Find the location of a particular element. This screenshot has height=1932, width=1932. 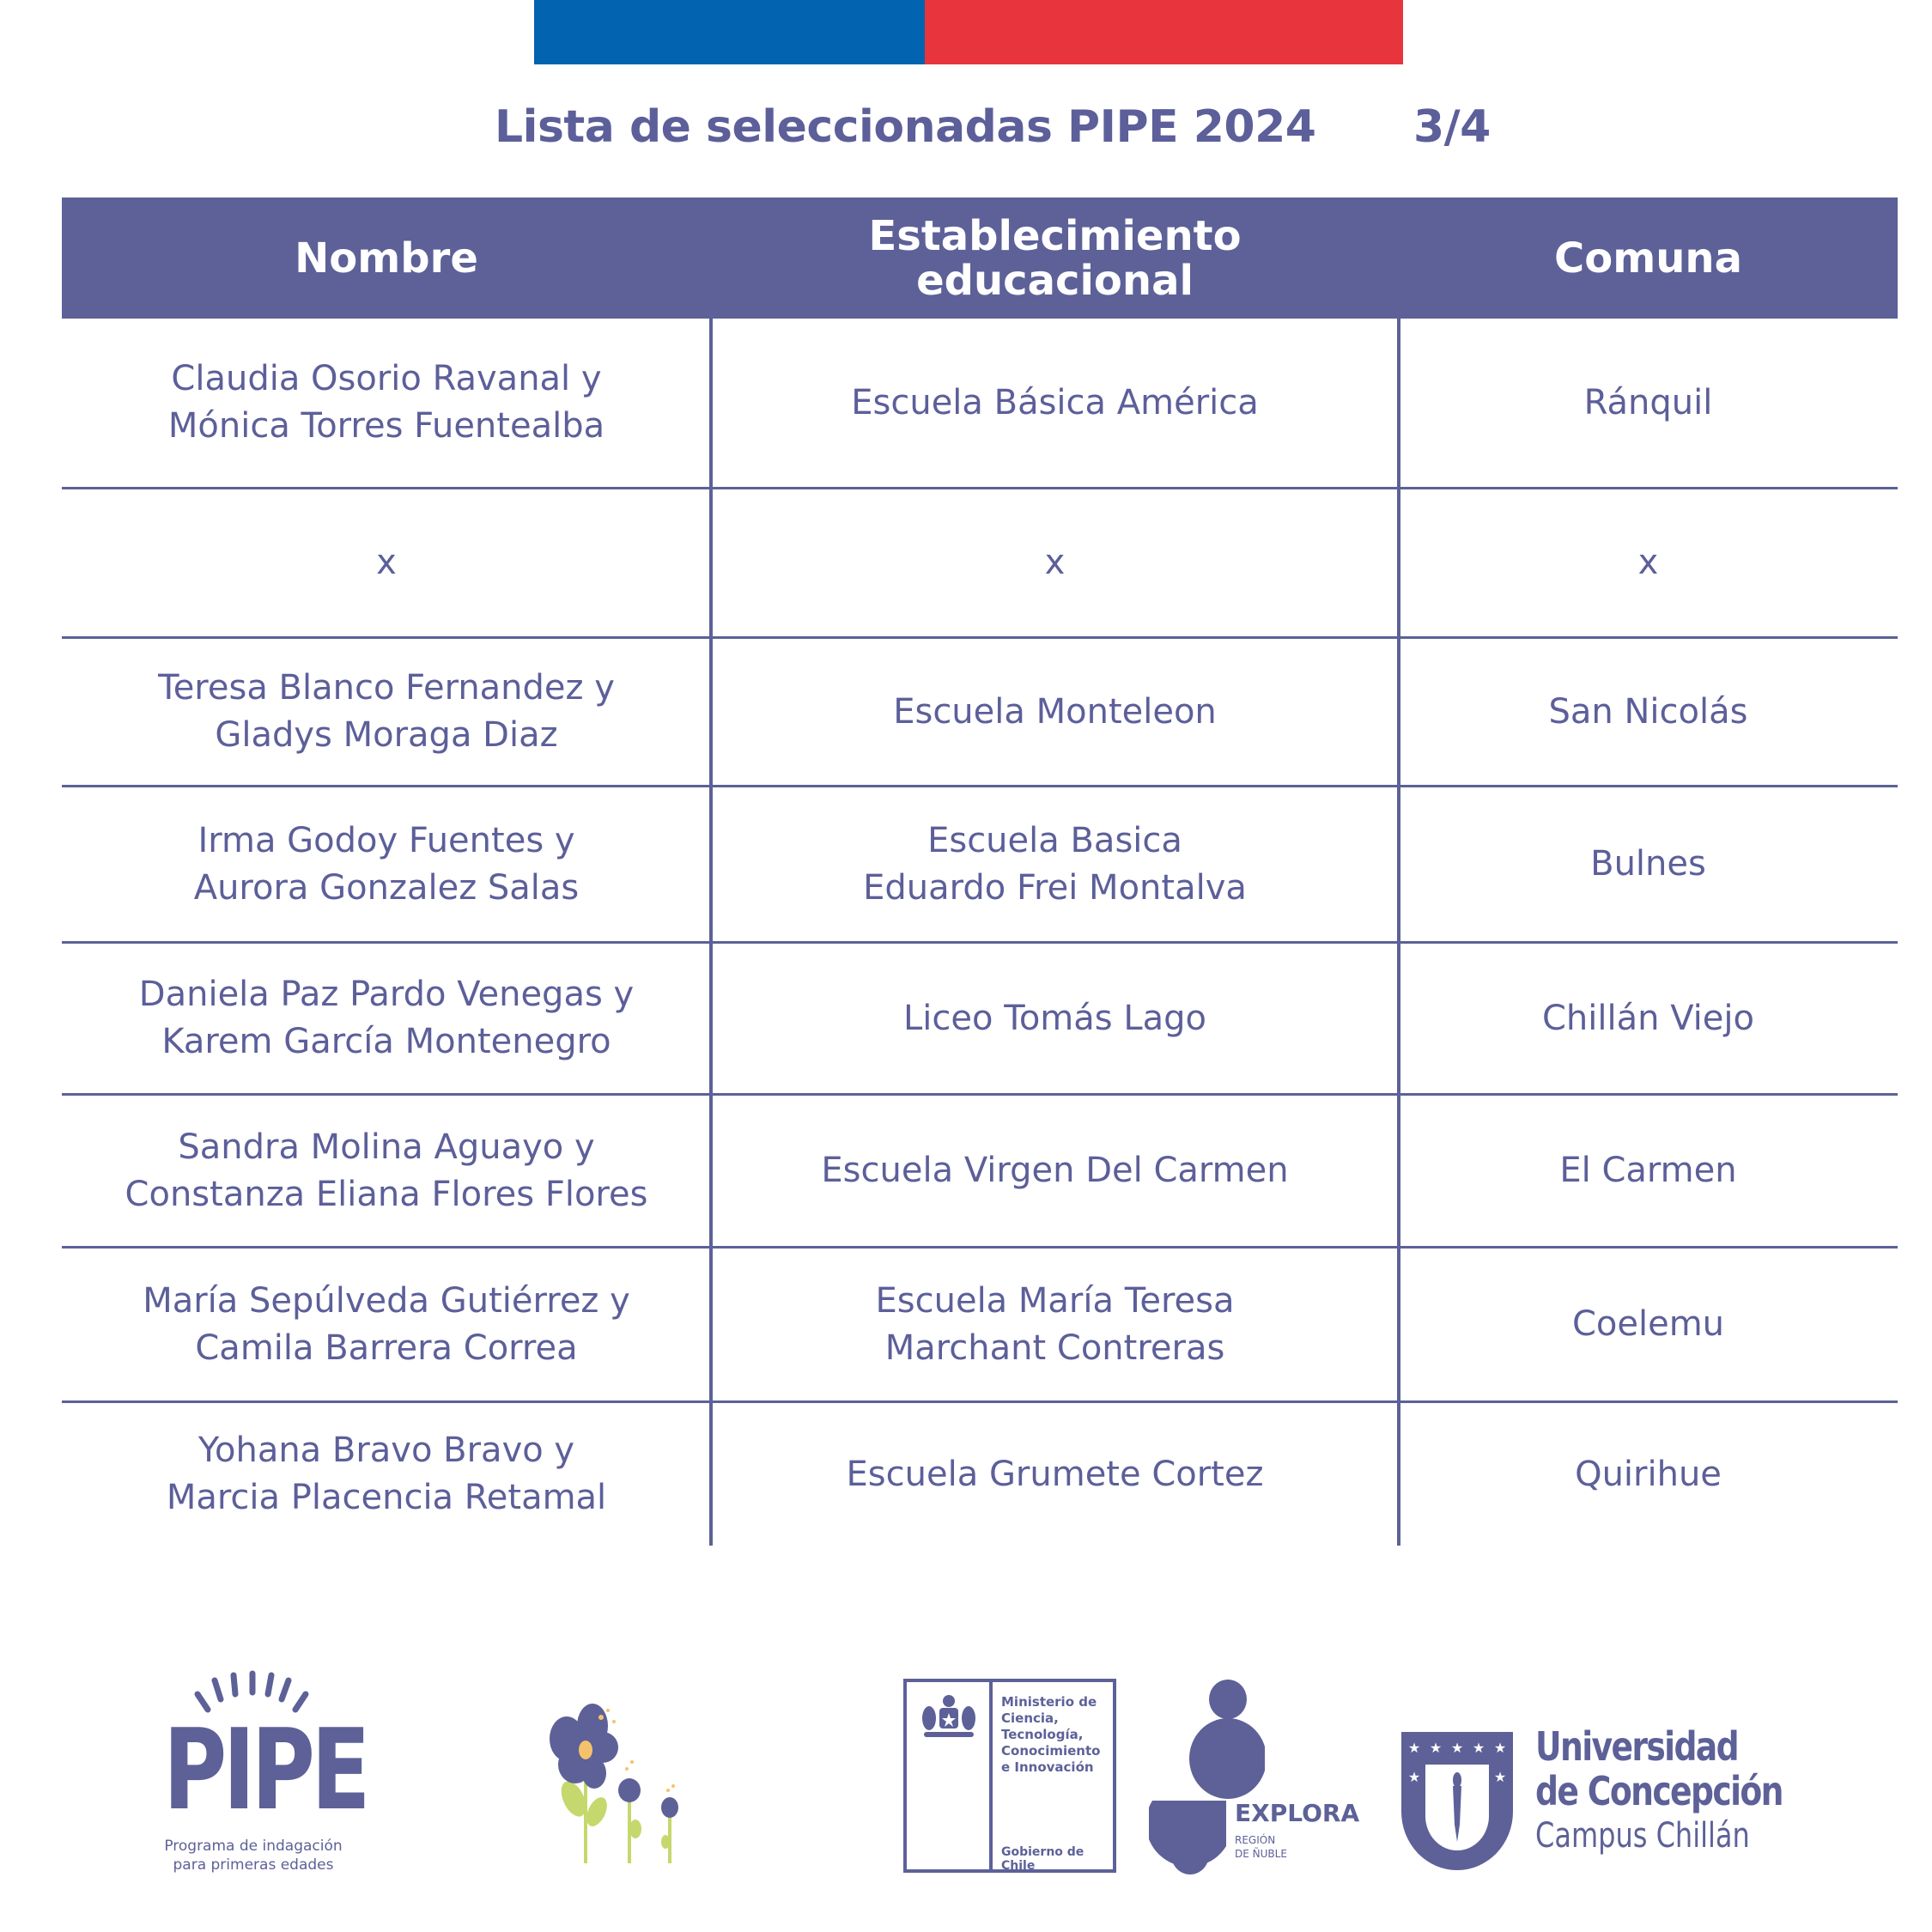

page-title: Lista de seleccionadas PIPE 2024 is located at coordinates (906, 127).